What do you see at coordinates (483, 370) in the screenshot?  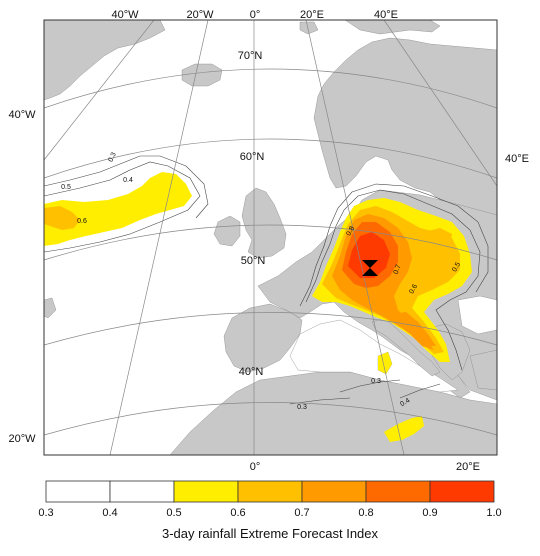 I see `land-turkey` at bounding box center [483, 370].